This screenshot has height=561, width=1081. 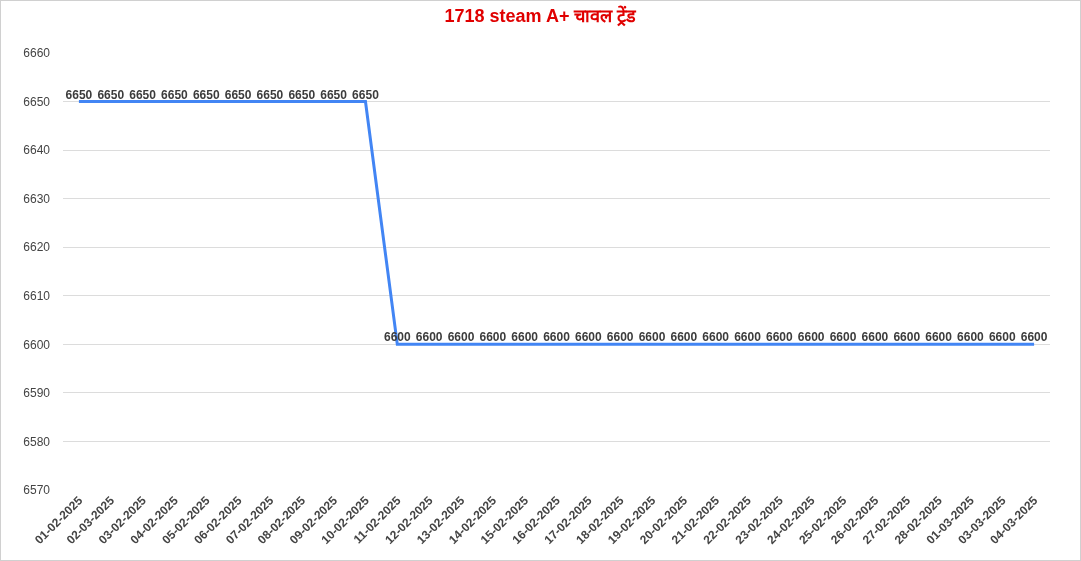 What do you see at coordinates (37, 344) in the screenshot?
I see `y-tick-label: 6600` at bounding box center [37, 344].